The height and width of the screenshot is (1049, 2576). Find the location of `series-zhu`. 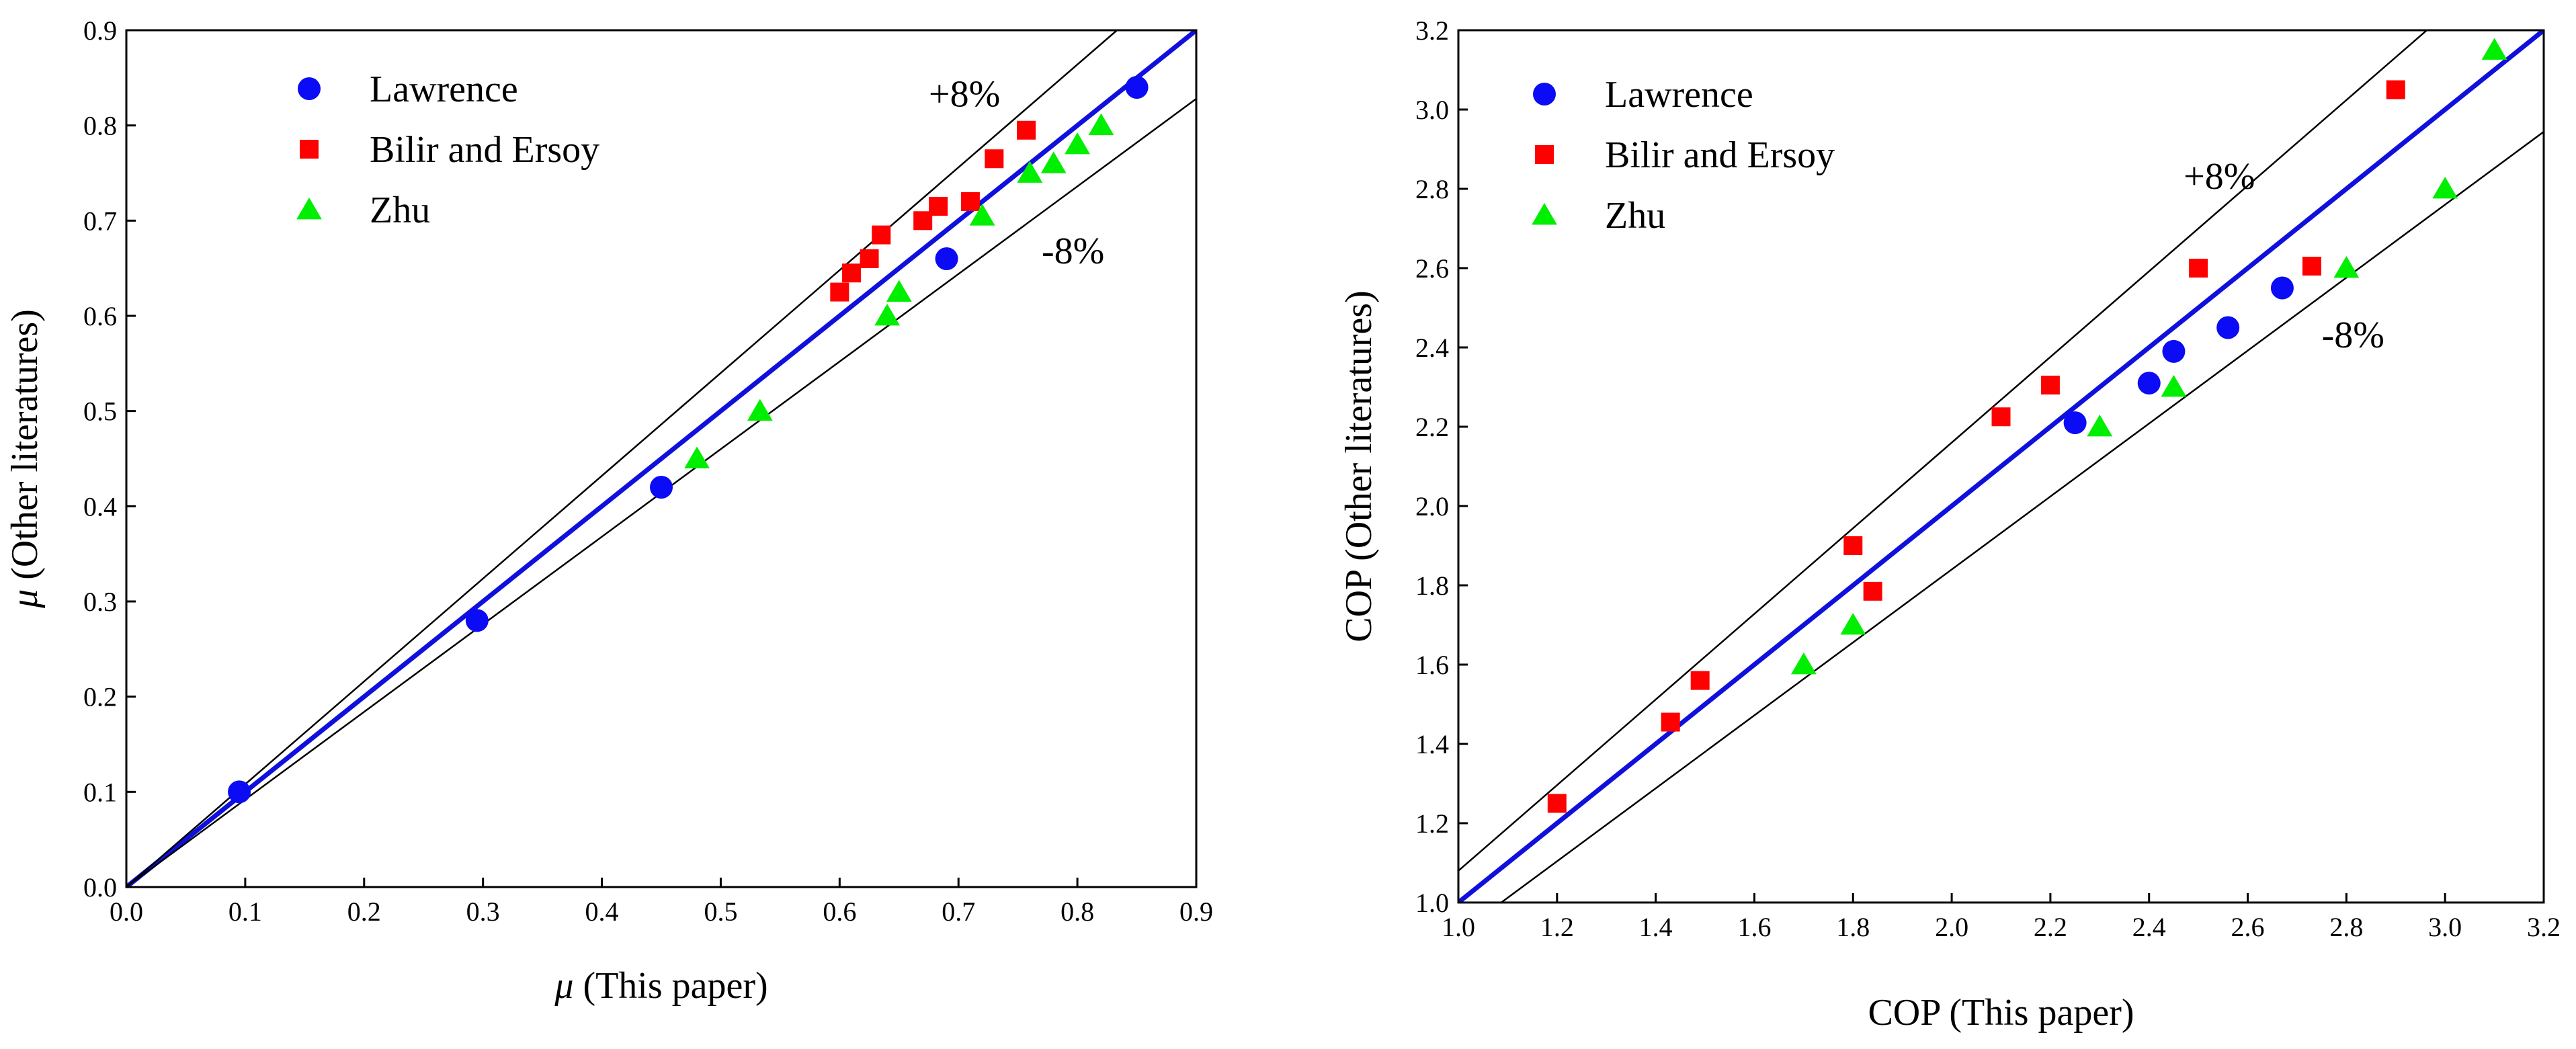

series-zhu is located at coordinates (899, 290).